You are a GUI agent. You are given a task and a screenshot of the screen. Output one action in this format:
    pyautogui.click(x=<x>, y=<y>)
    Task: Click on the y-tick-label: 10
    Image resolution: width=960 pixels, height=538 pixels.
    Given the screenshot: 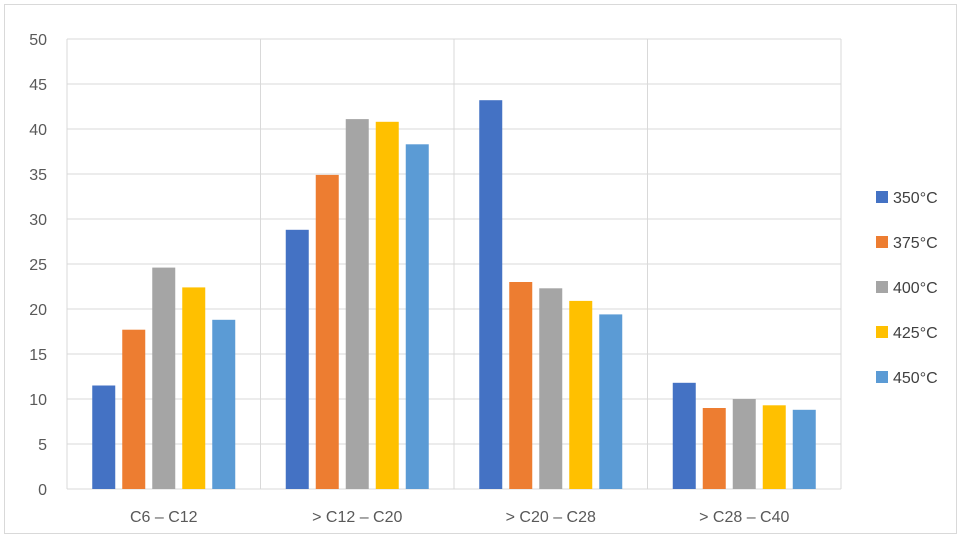 What is the action you would take?
    pyautogui.click(x=38, y=400)
    